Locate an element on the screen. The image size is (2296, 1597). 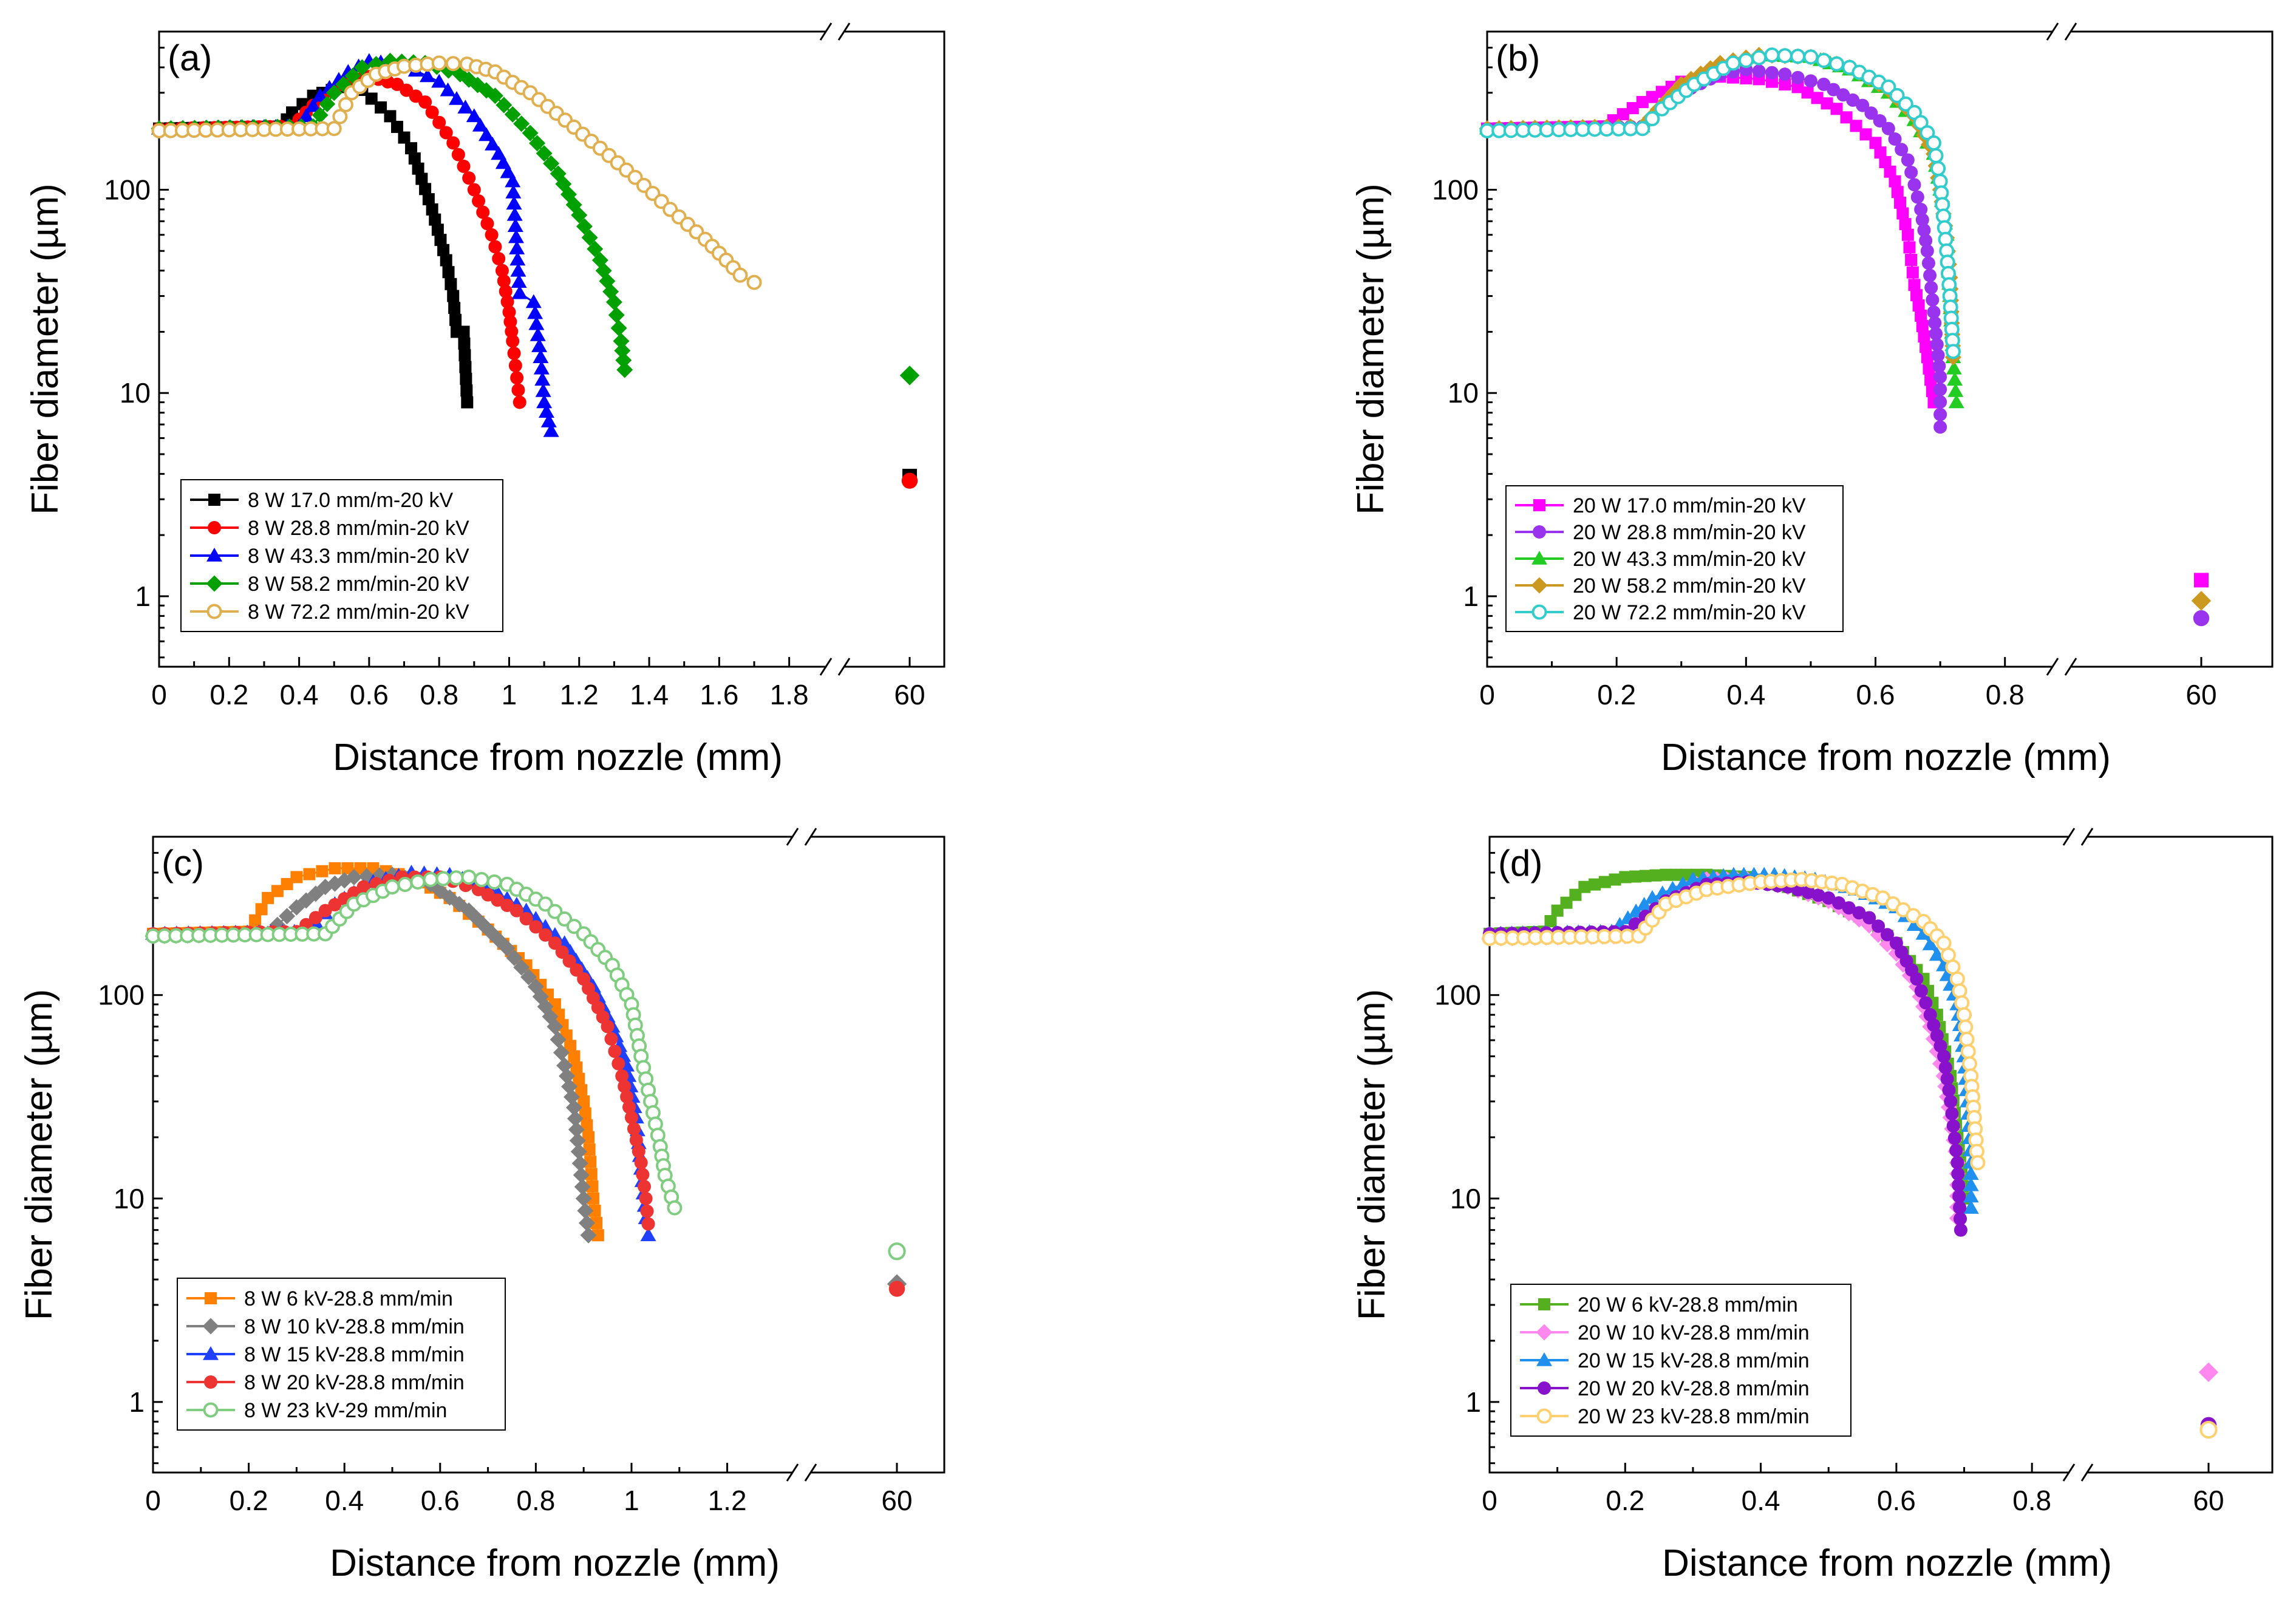
x-tick-label: 0.8 is located at coordinates (2032, 1500).